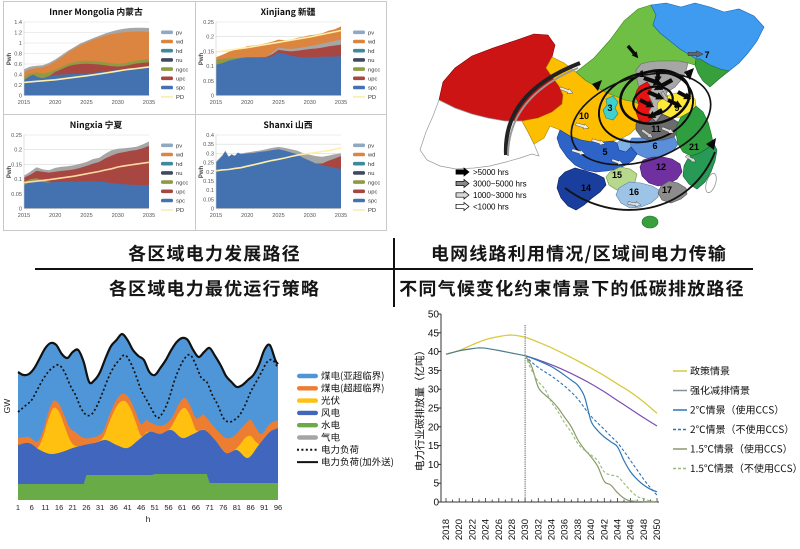 The image size is (800, 549). Describe the element at coordinates (434, 371) in the screenshot. I see `svg-text: 35` at that location.